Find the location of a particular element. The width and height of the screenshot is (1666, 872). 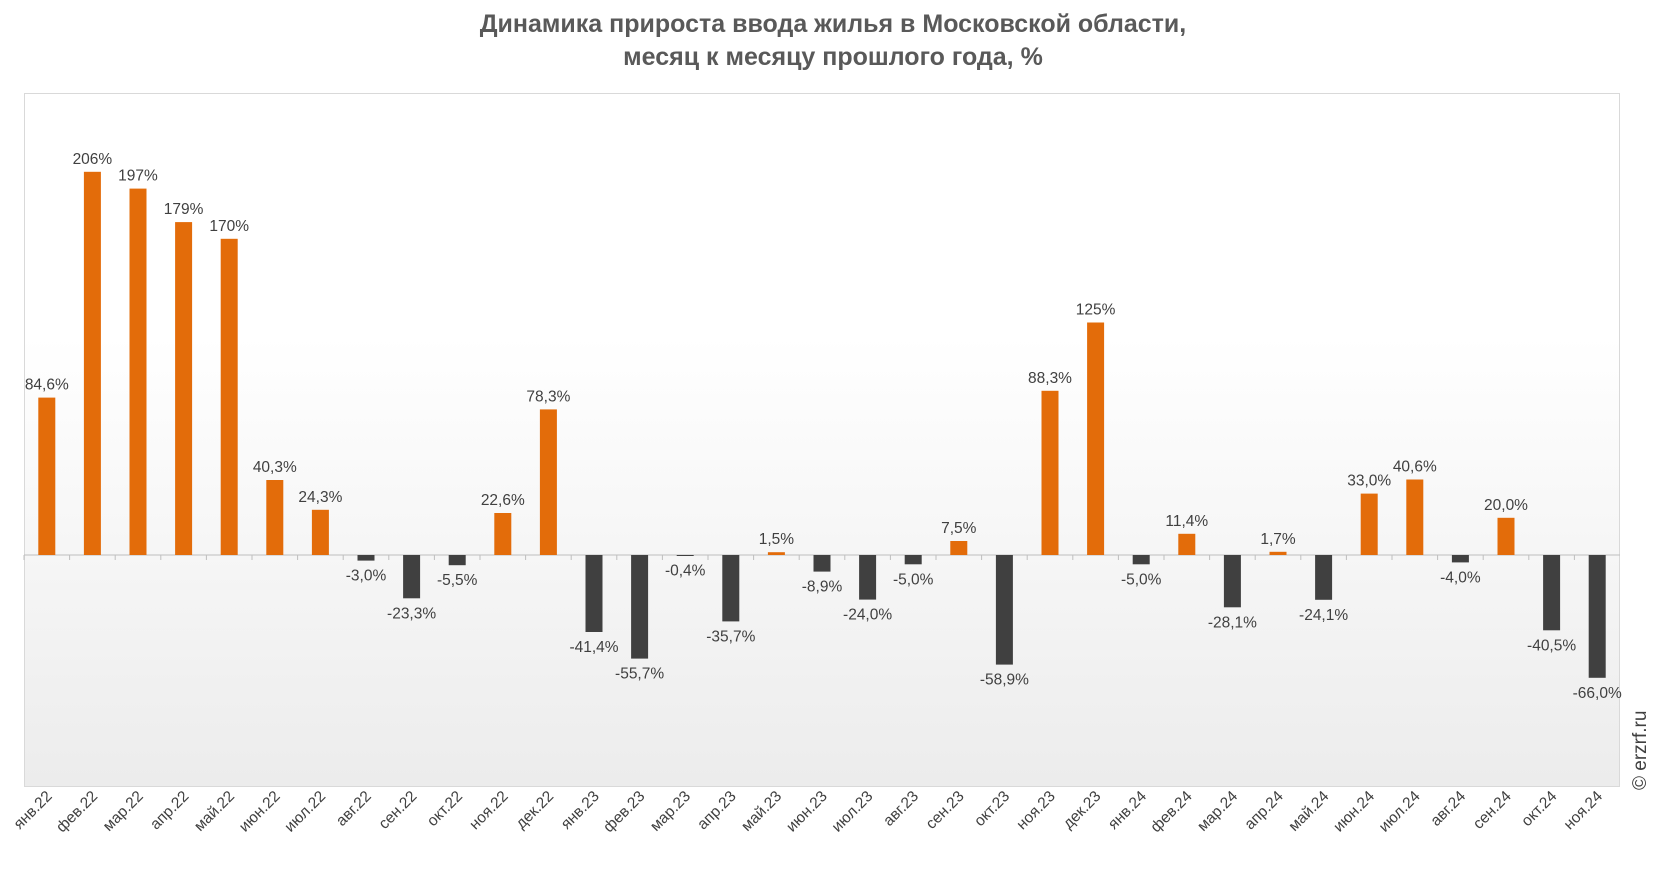

data-label: -5,0% is located at coordinates (913, 579).